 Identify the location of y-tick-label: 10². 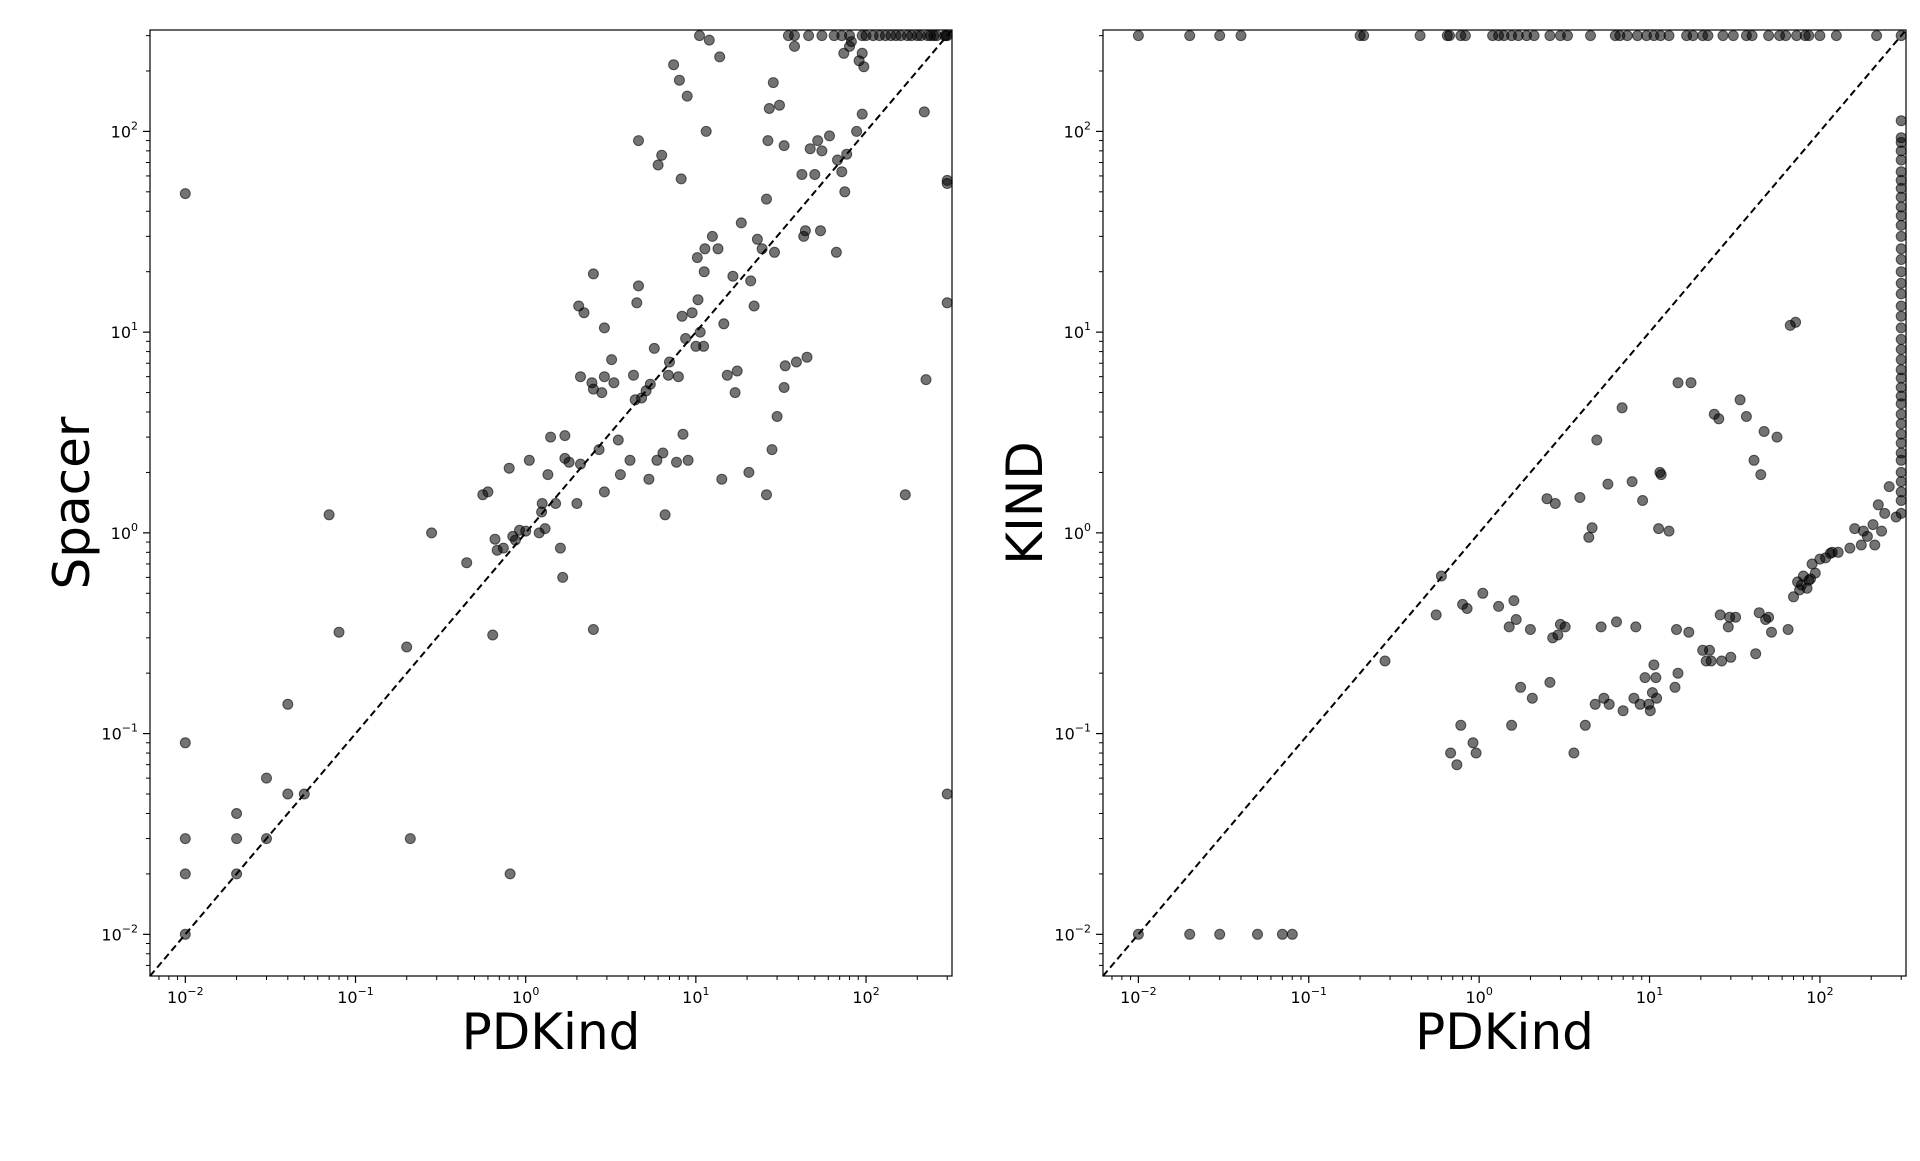
(124, 130).